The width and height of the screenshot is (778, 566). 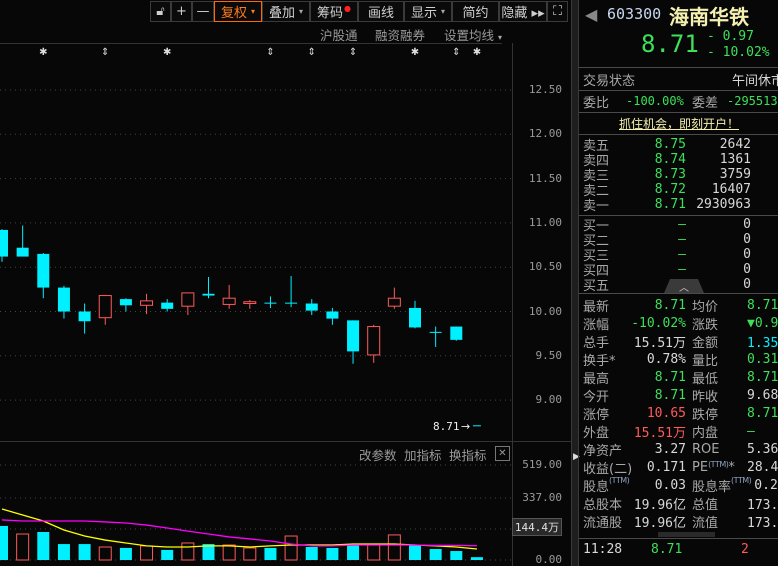 What do you see at coordinates (678, 395) in the screenshot?
I see `stat-row: 今开 8.71 昨收 9.68` at bounding box center [678, 395].